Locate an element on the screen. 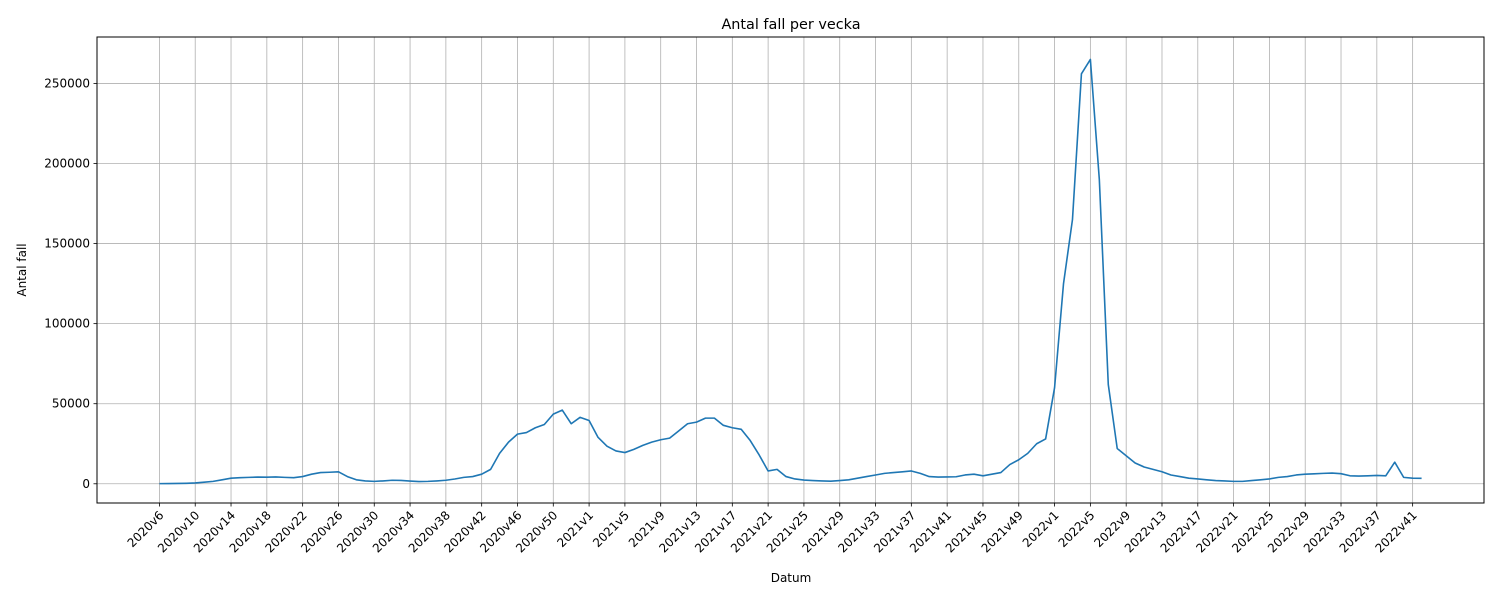  y-tick-label: 100000 is located at coordinates (67, 324).